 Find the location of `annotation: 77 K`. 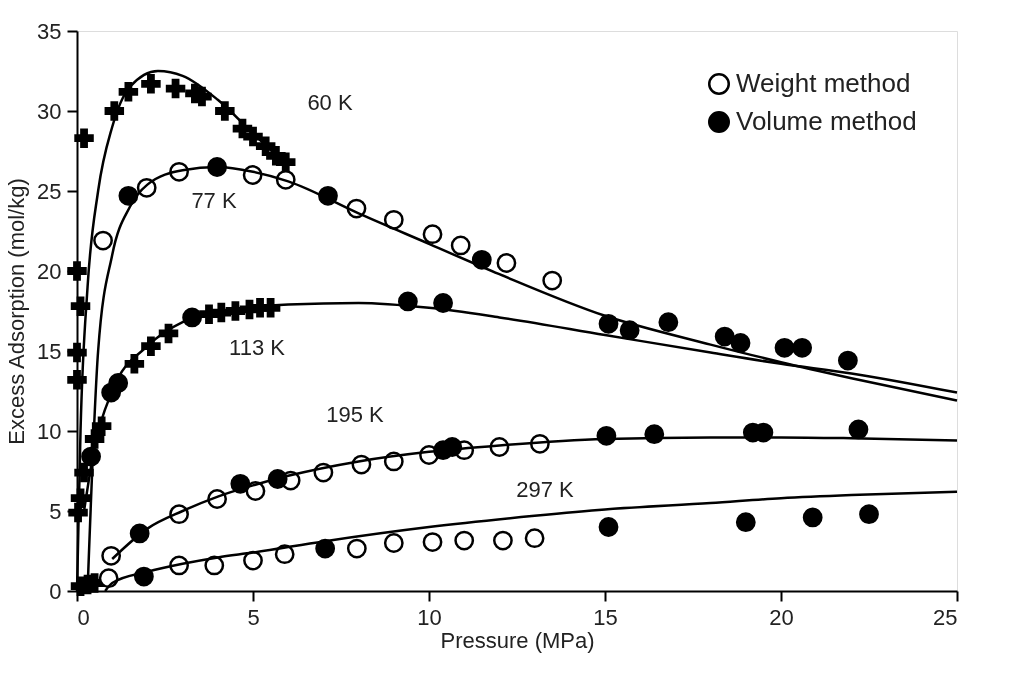

annotation: 77 K is located at coordinates (214, 200).